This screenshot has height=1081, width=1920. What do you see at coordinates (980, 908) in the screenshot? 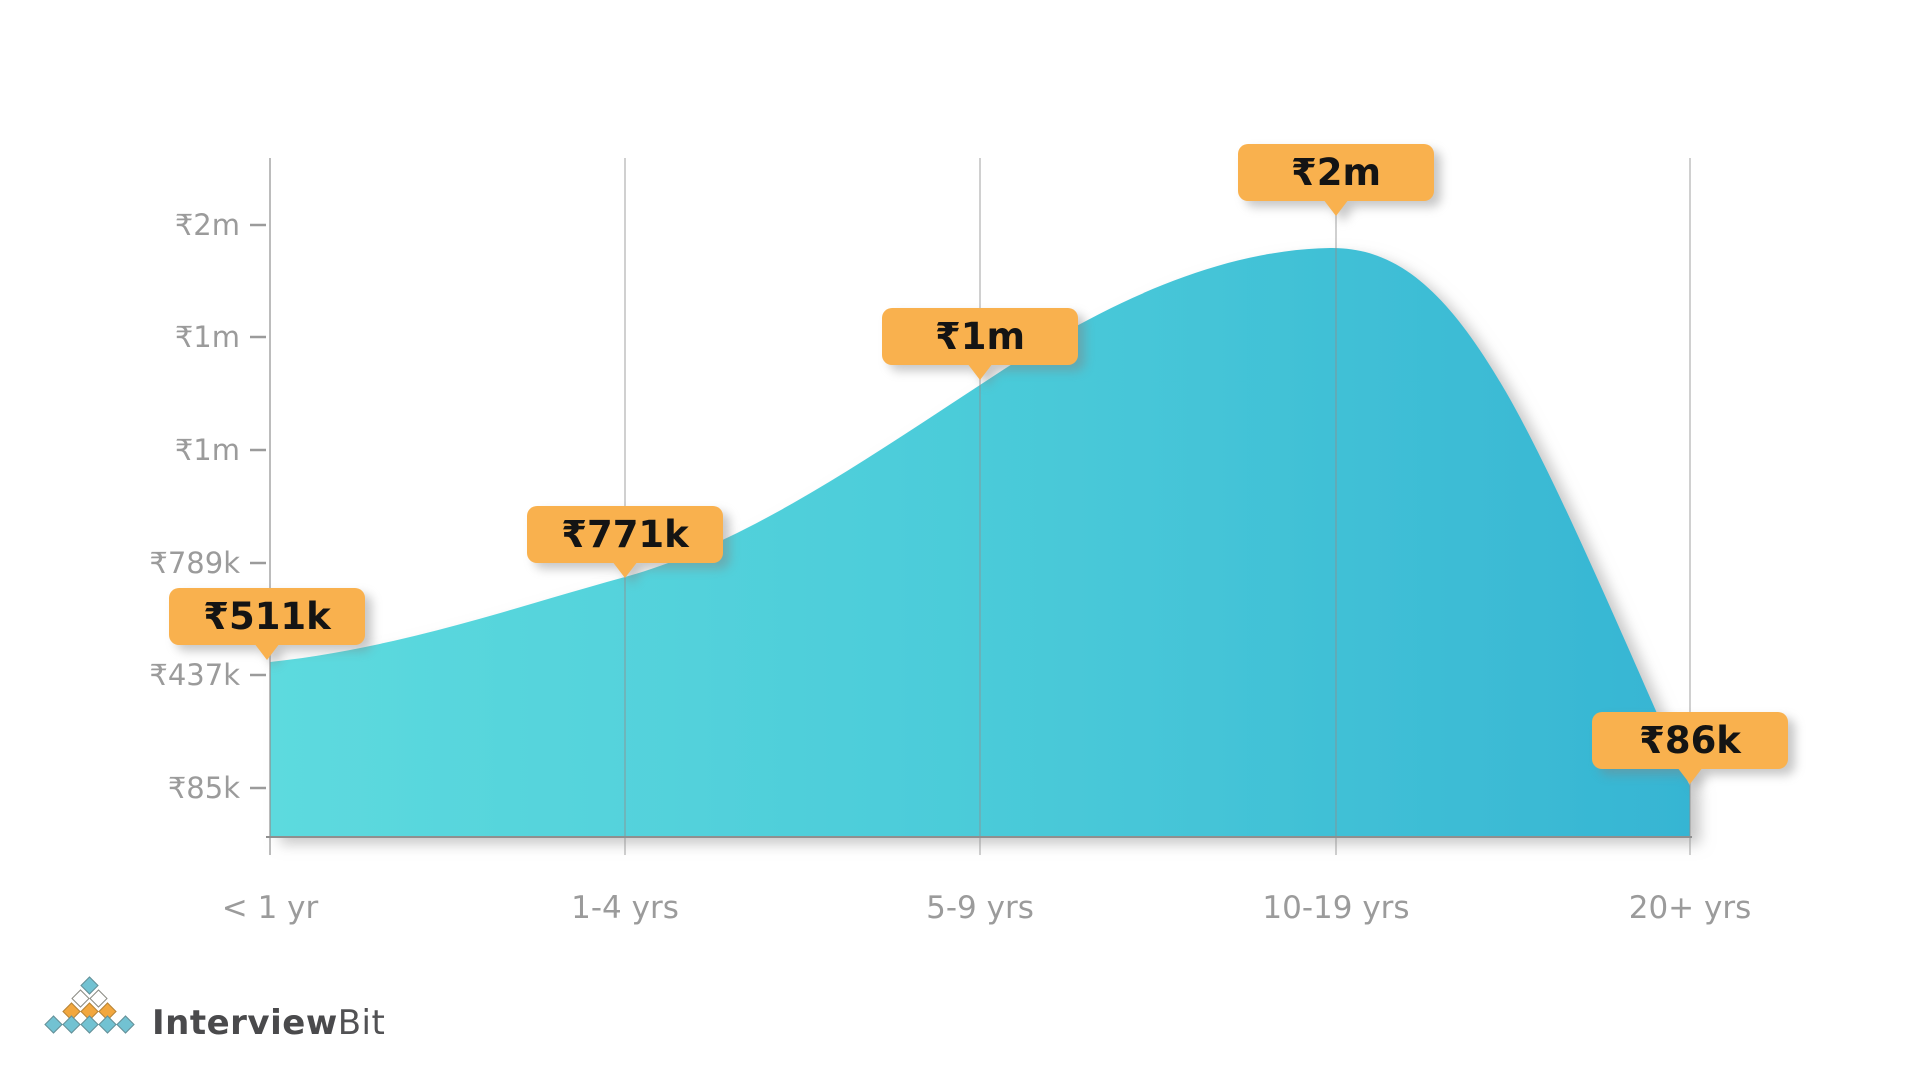
I see `x-axis-label-5-9yrs: 5-9 yrs` at bounding box center [980, 908].